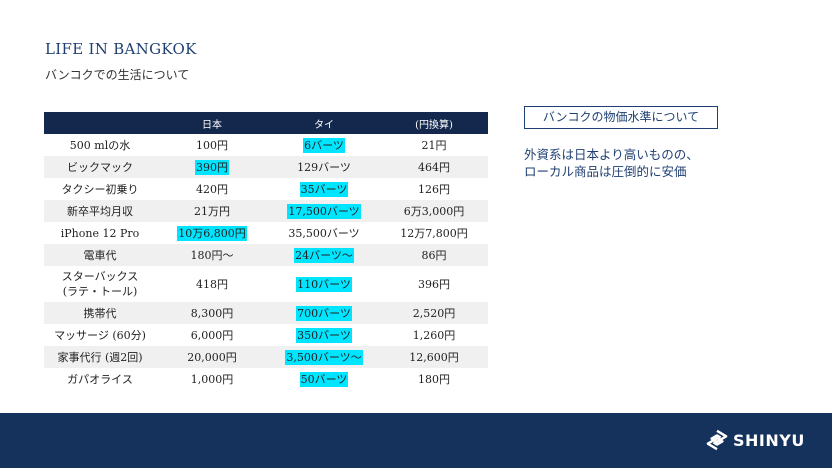 The height and width of the screenshot is (468, 832). What do you see at coordinates (212, 189) in the screenshot?
I see `price-cell-japan: 420円` at bounding box center [212, 189].